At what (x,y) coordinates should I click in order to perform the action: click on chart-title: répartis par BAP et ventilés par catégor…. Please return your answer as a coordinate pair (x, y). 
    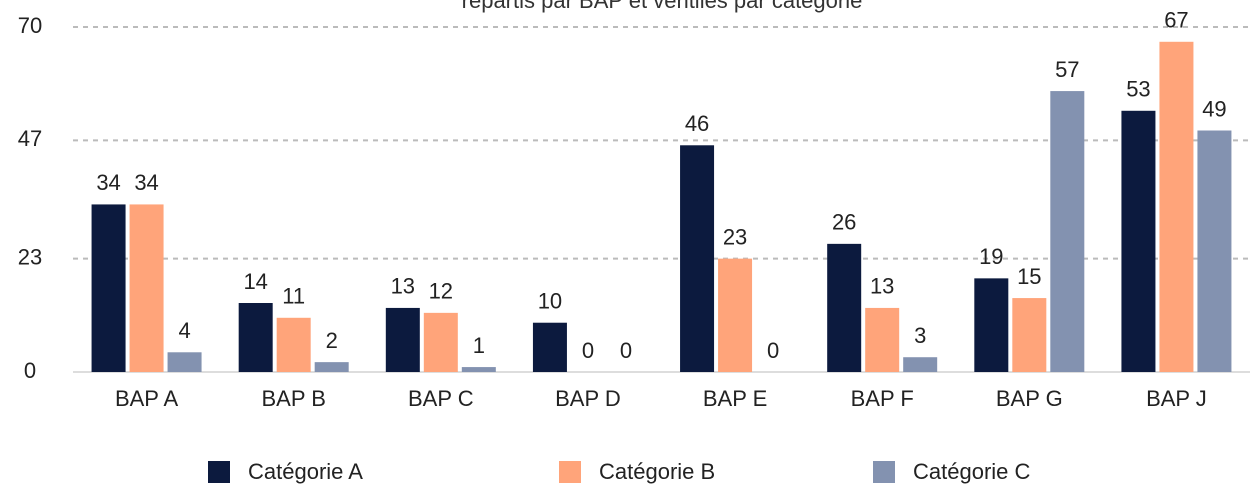
    Looking at the image, I should click on (662, 6).